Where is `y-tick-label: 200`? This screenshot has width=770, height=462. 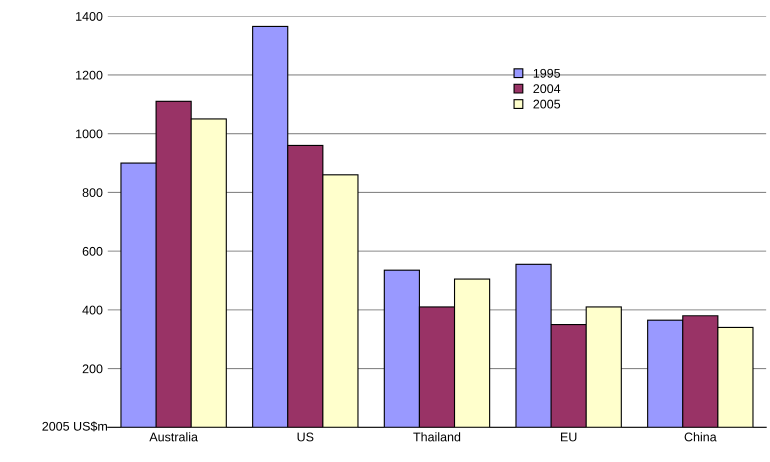
y-tick-label: 200 is located at coordinates (92, 369).